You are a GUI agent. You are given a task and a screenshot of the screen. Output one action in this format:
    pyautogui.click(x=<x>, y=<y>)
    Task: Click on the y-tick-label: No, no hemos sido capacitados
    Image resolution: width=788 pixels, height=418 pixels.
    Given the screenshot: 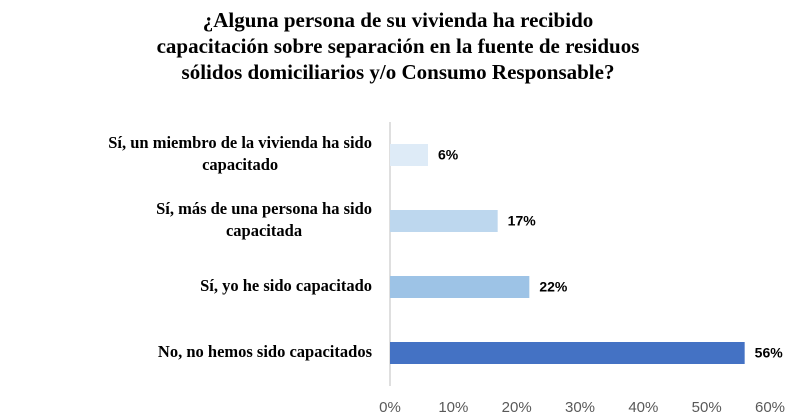 What is the action you would take?
    pyautogui.click(x=265, y=351)
    